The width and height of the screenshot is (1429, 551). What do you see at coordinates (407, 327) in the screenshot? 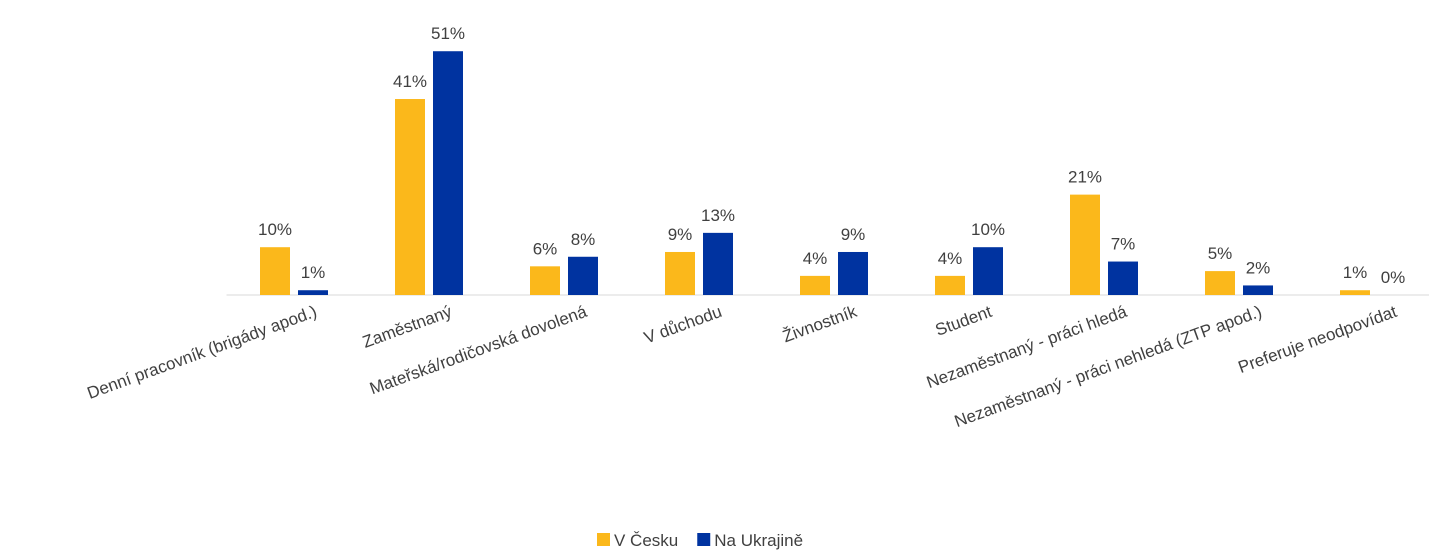
I see `x-tick-label: Zaměstnaný` at bounding box center [407, 327].